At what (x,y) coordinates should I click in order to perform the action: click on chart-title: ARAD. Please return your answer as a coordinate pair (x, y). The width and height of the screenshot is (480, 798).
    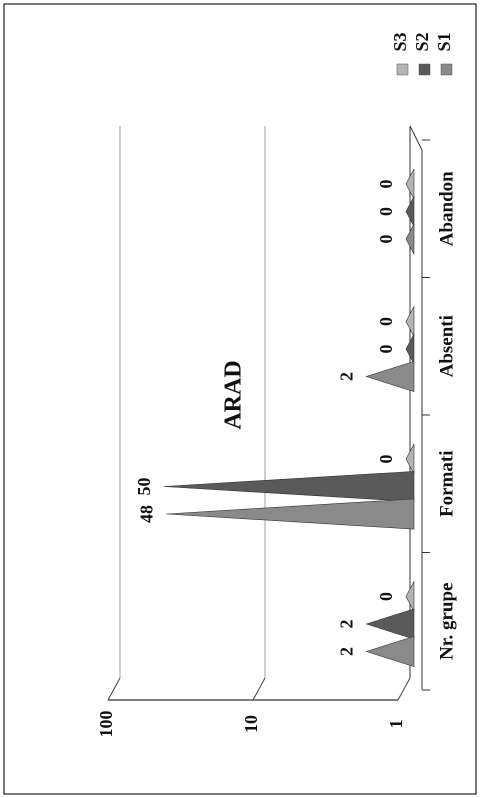
    Looking at the image, I should click on (234, 394).